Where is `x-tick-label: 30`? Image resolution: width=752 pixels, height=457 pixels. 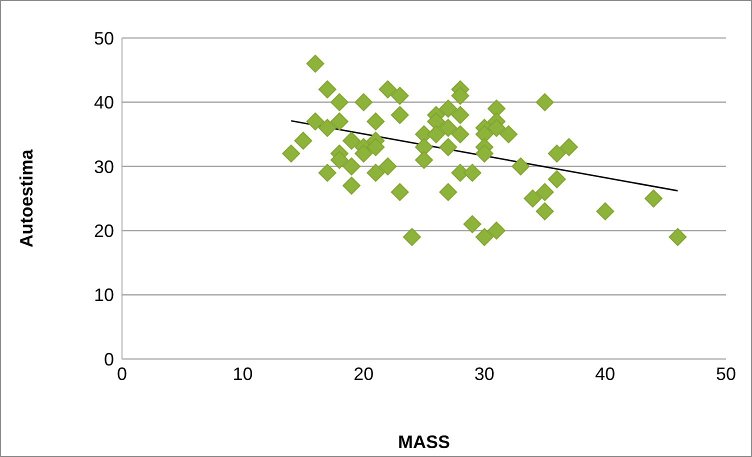
x-tick-label: 30 is located at coordinates (484, 374).